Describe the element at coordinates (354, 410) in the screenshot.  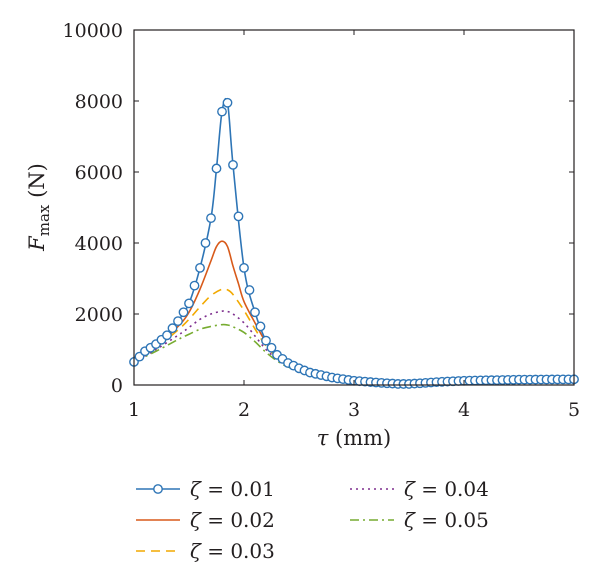
I see `x-tick-label: 3` at that location.